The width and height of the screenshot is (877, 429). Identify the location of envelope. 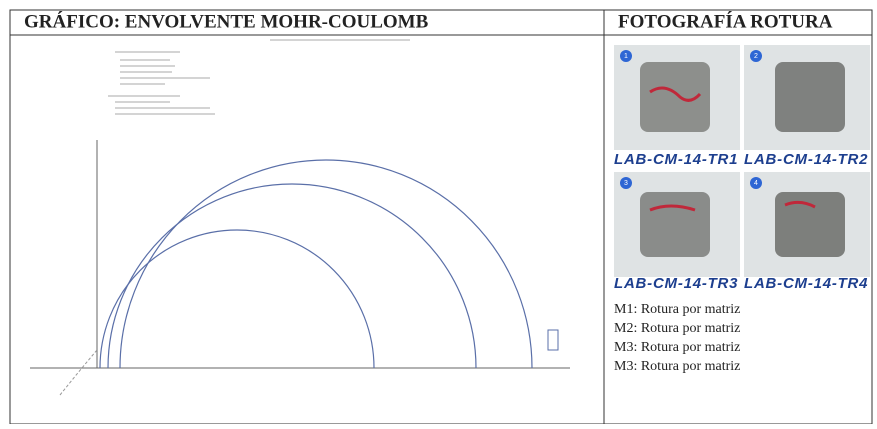
(78, 372).